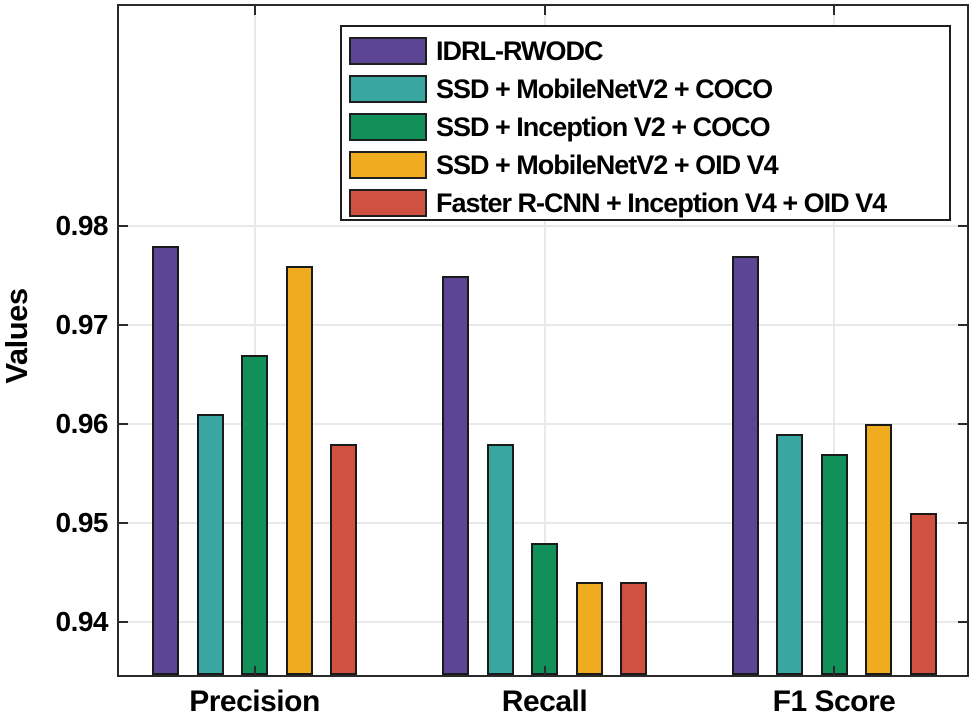 The height and width of the screenshot is (726, 975). What do you see at coordinates (82, 226) in the screenshot?
I see `y-tick-label: 0.98` at bounding box center [82, 226].